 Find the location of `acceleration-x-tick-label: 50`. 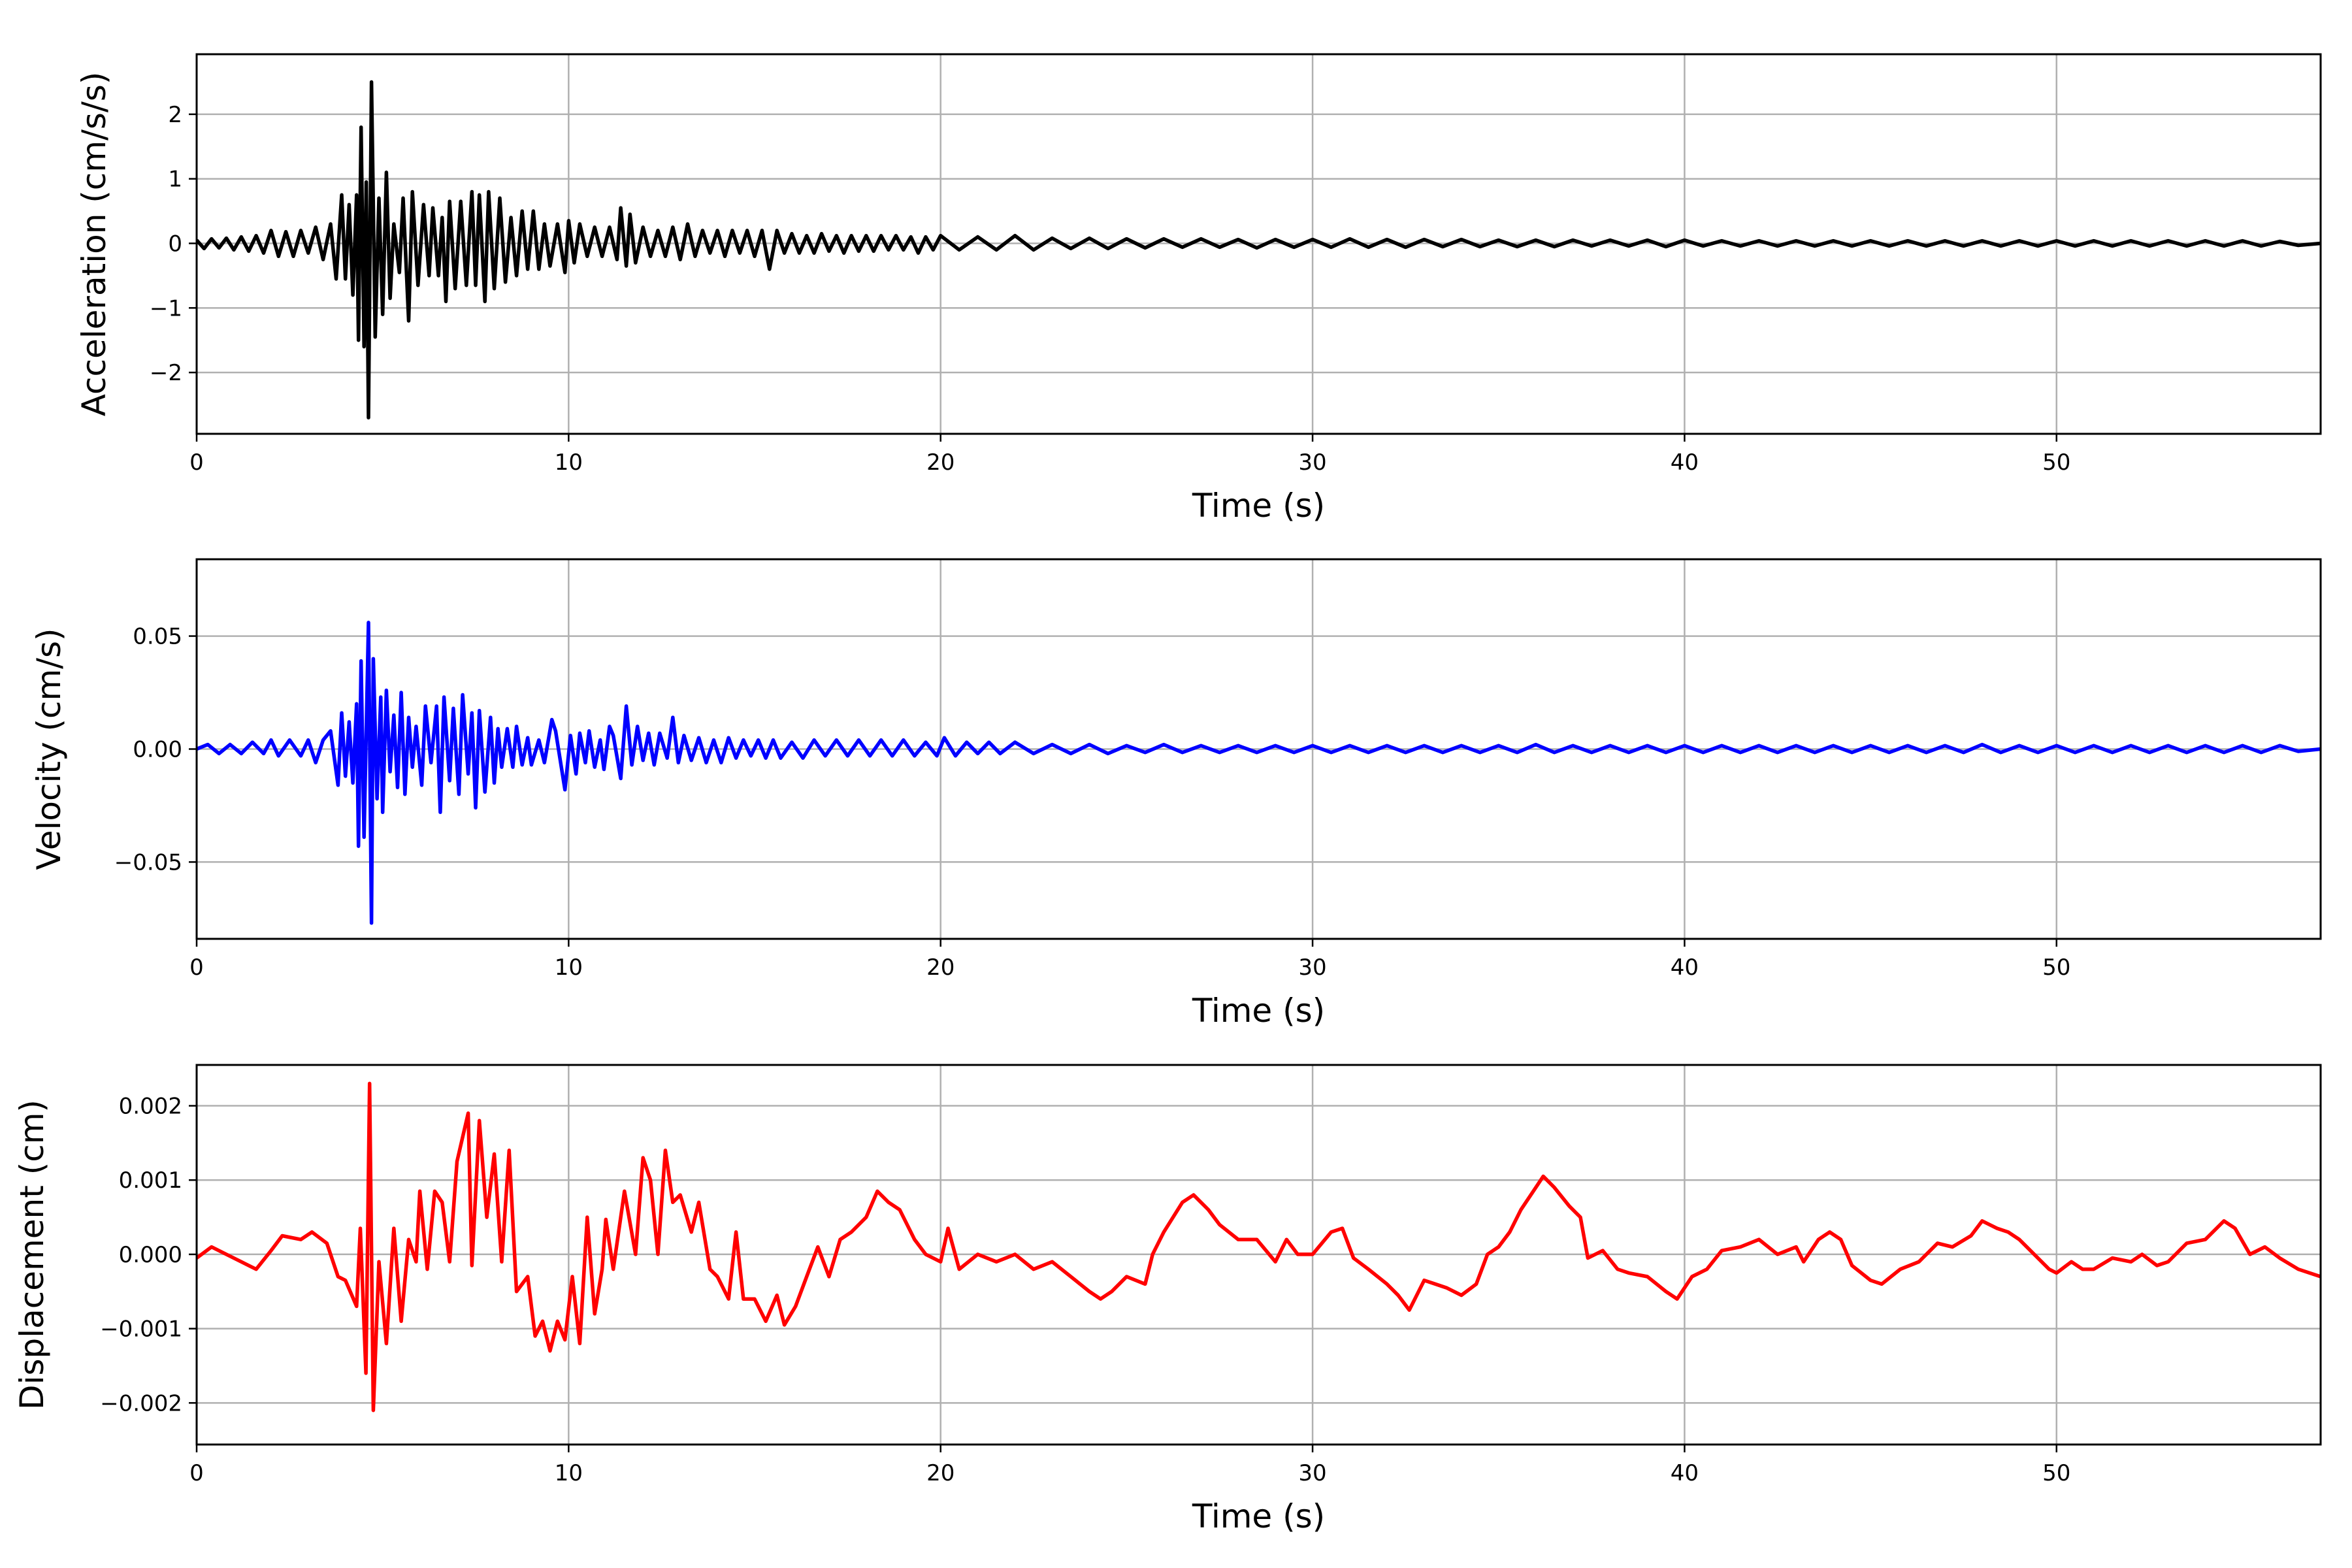

acceleration-x-tick-label: 50 is located at coordinates (2056, 462).